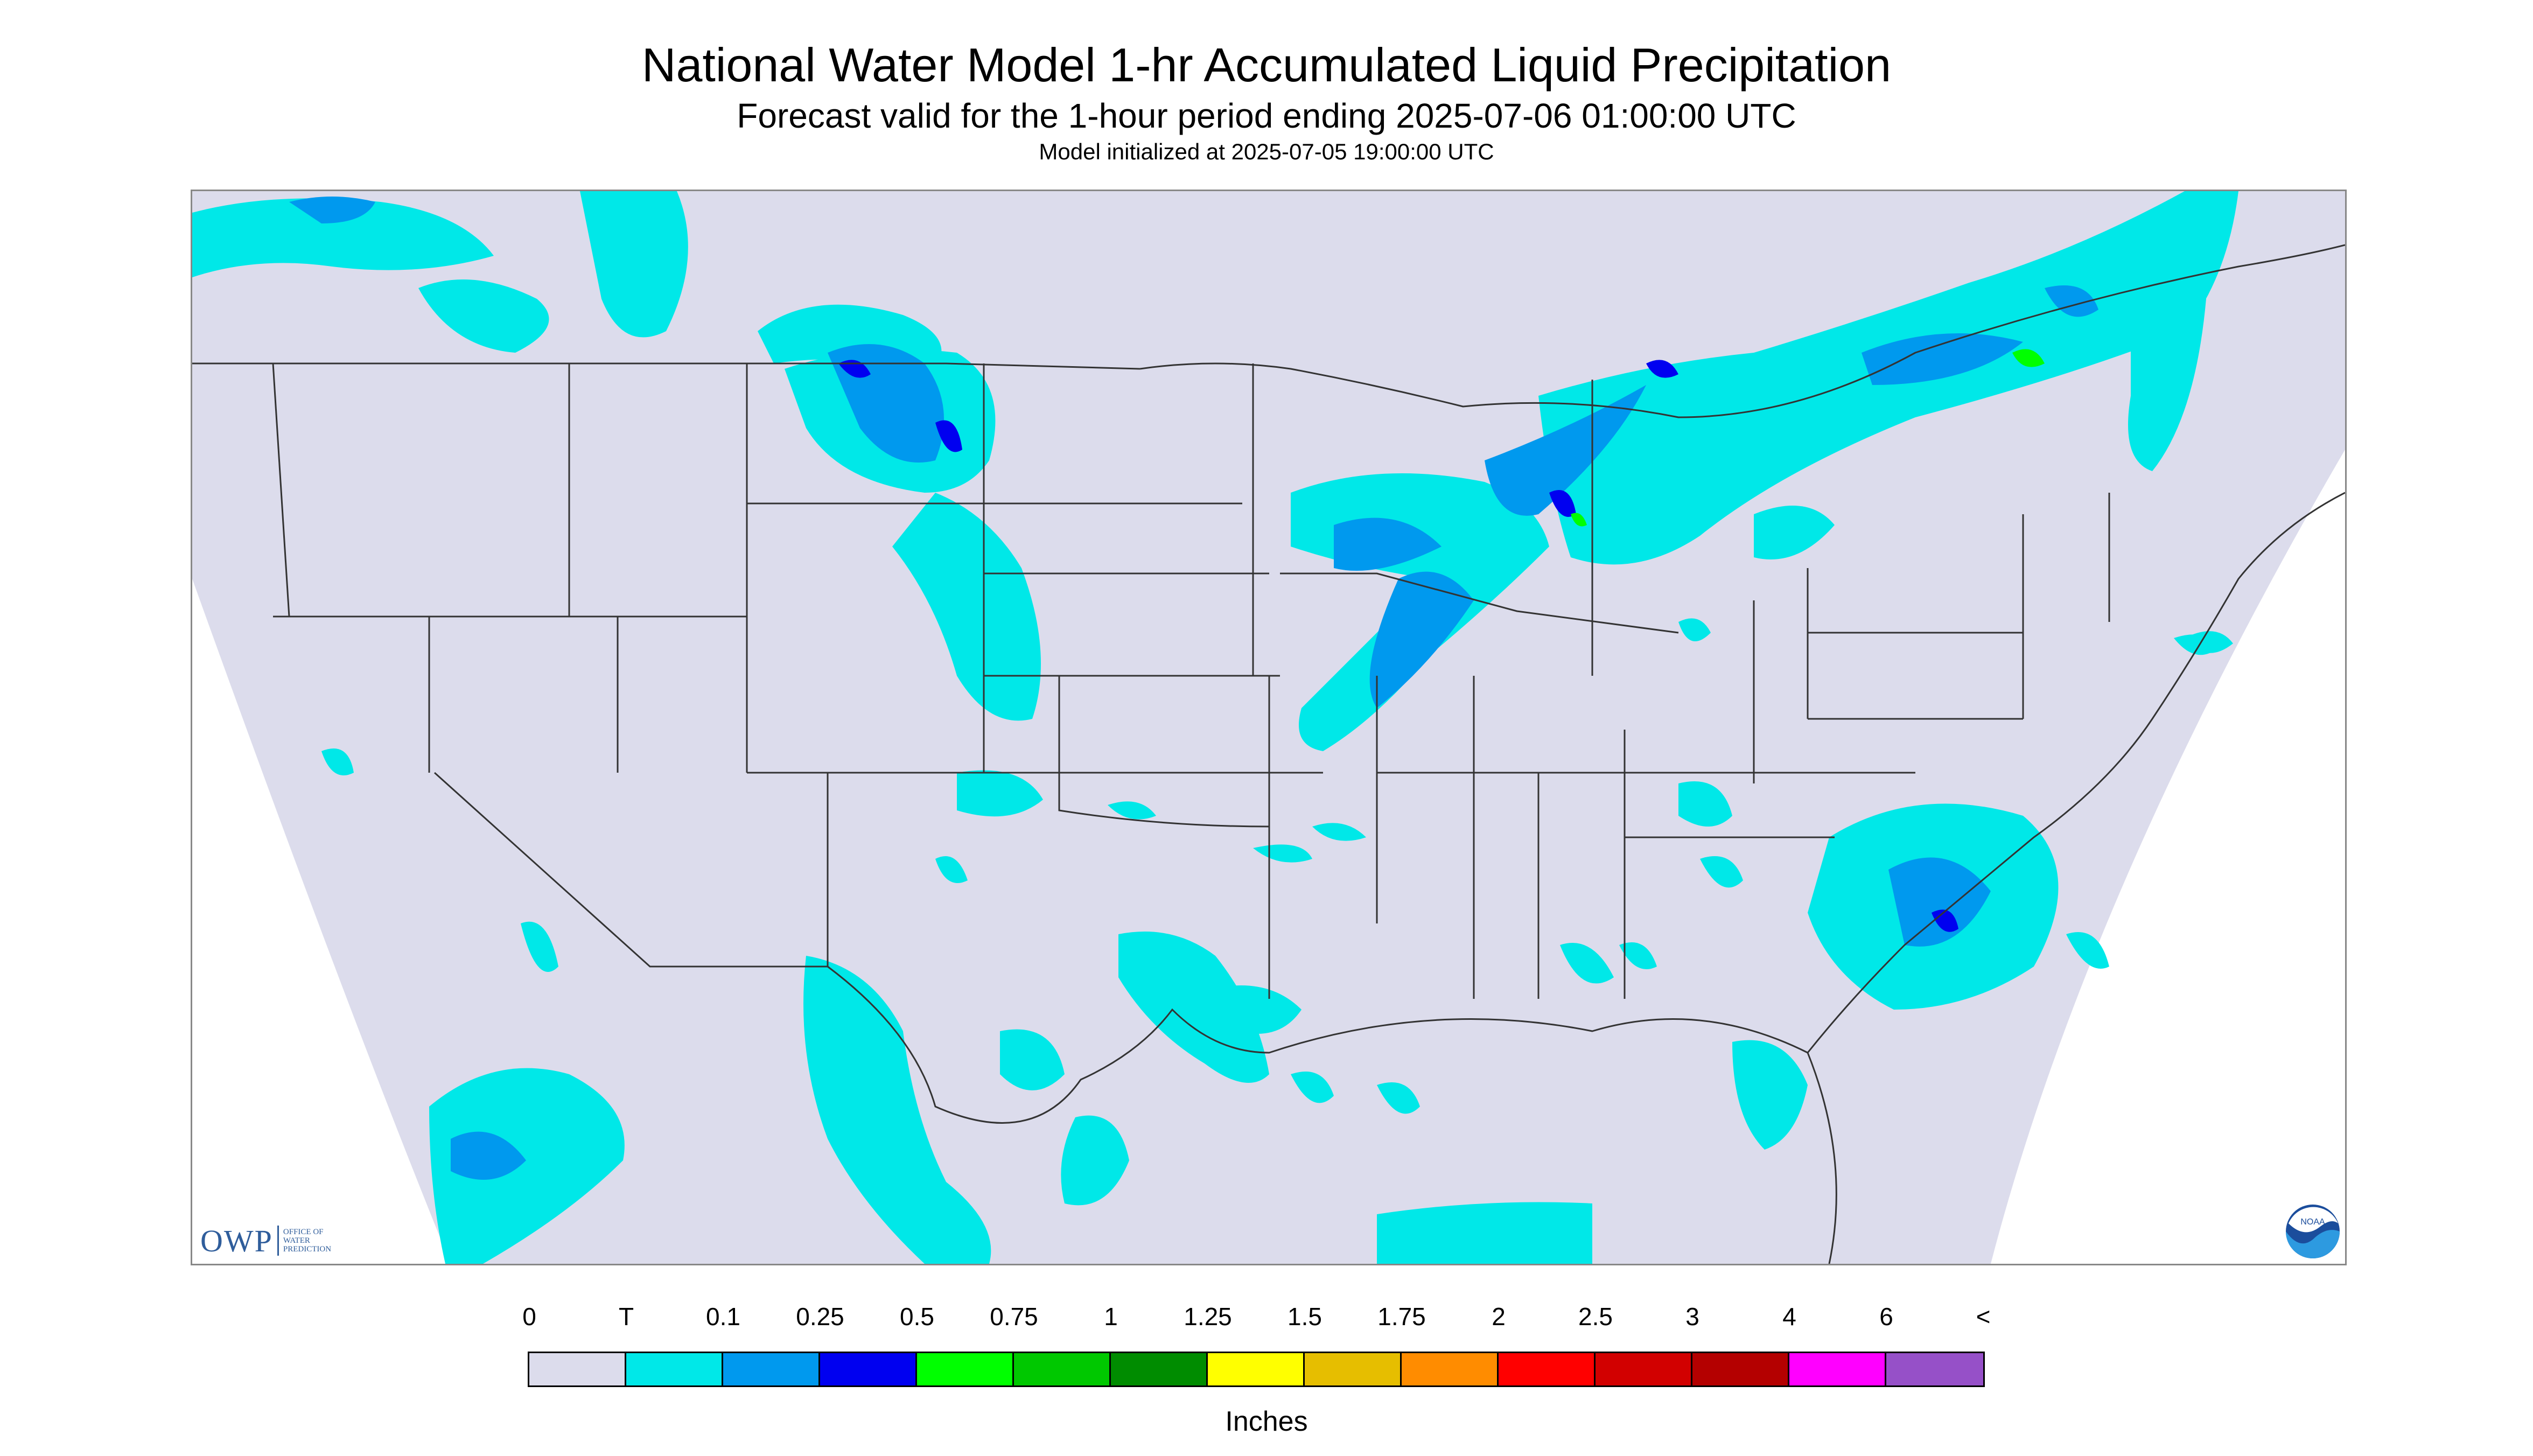  I want to click on legend-tick-label: 0.25, so click(820, 1317).